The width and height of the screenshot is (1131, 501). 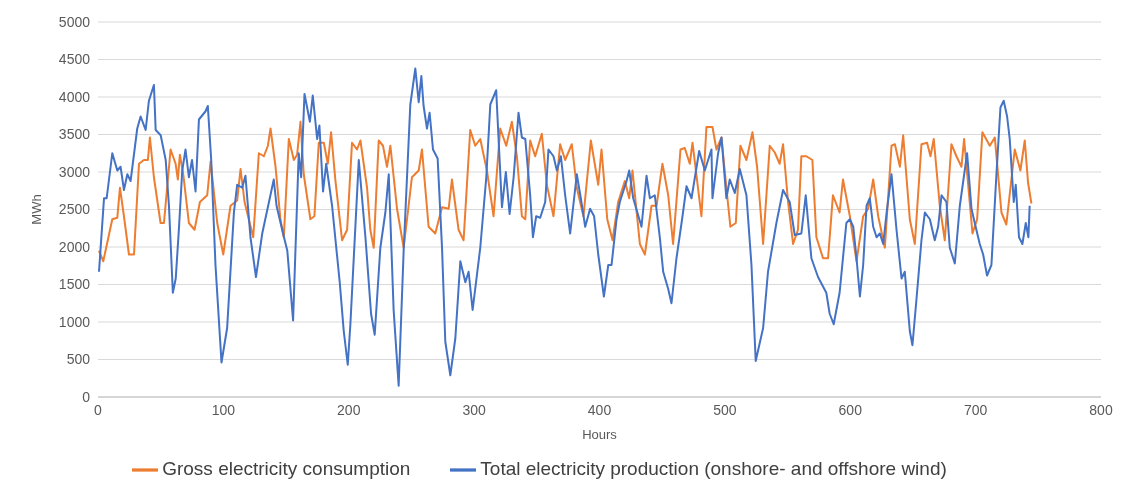 What do you see at coordinates (223, 409) in the screenshot?
I see `x-tick-label: 100` at bounding box center [223, 409].